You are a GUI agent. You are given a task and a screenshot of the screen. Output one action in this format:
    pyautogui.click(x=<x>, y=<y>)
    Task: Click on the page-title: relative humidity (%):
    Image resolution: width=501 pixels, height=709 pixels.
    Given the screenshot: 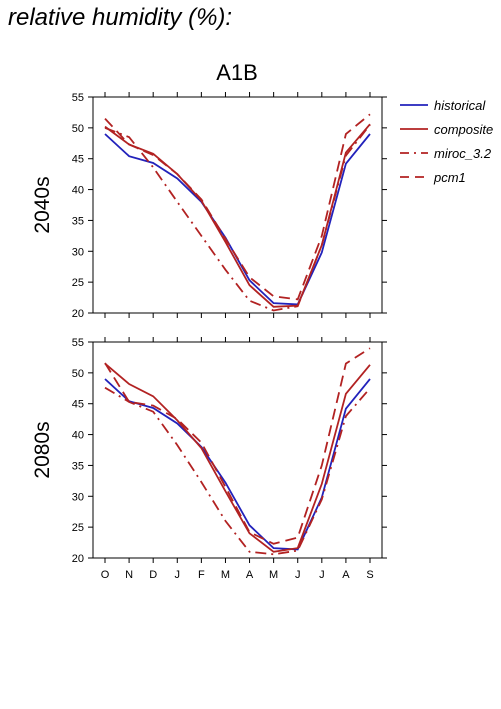 What is the action you would take?
    pyautogui.click(x=120, y=17)
    